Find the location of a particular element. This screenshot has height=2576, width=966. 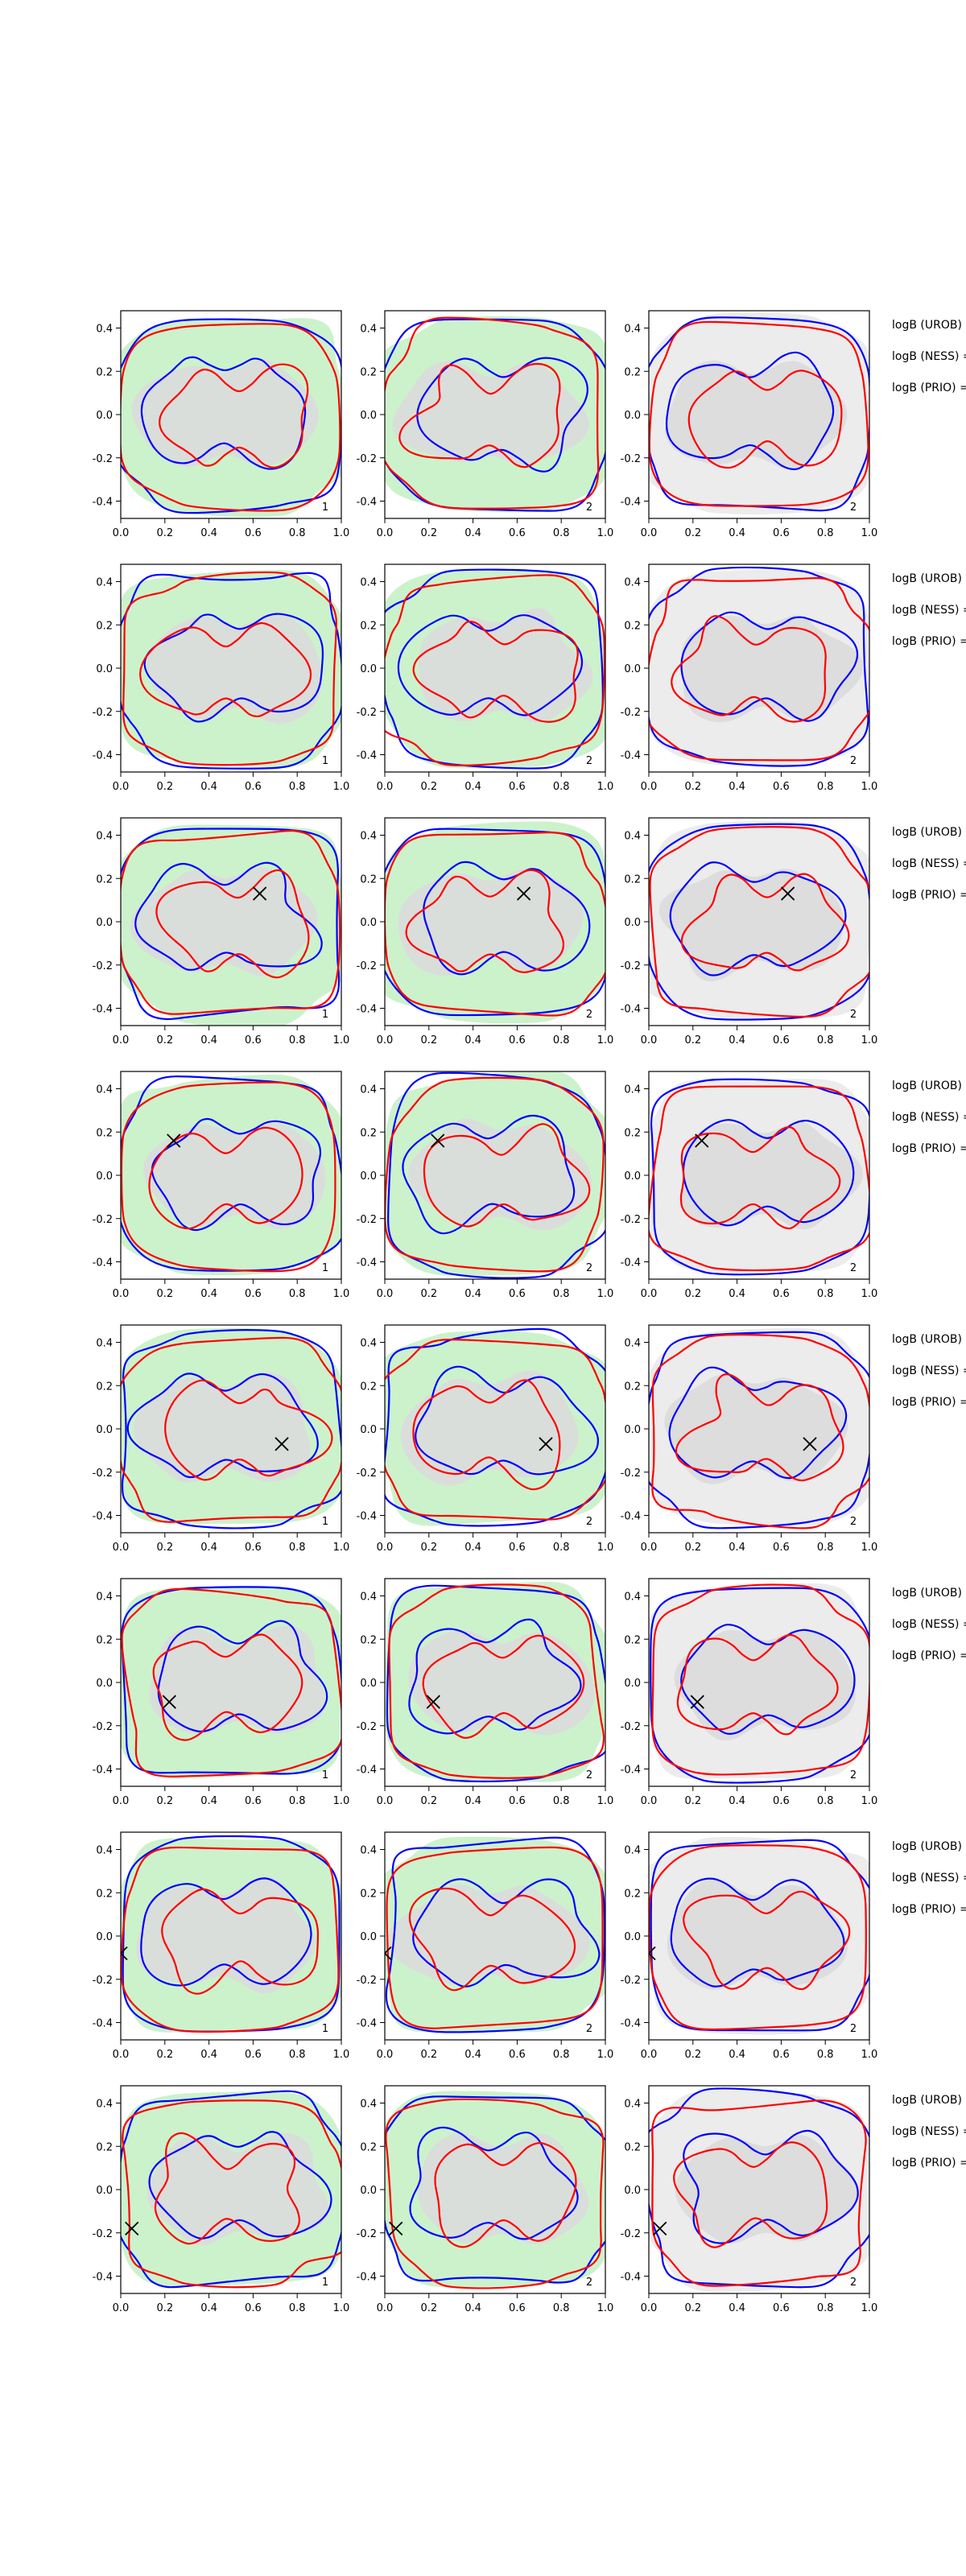

panel-r5-c2: 0.0 0.2 0.4 0.6 0.8 1.0 -0.4 -0.2 0.0 0.2 0.4 2 is located at coordinates (485, 1439).